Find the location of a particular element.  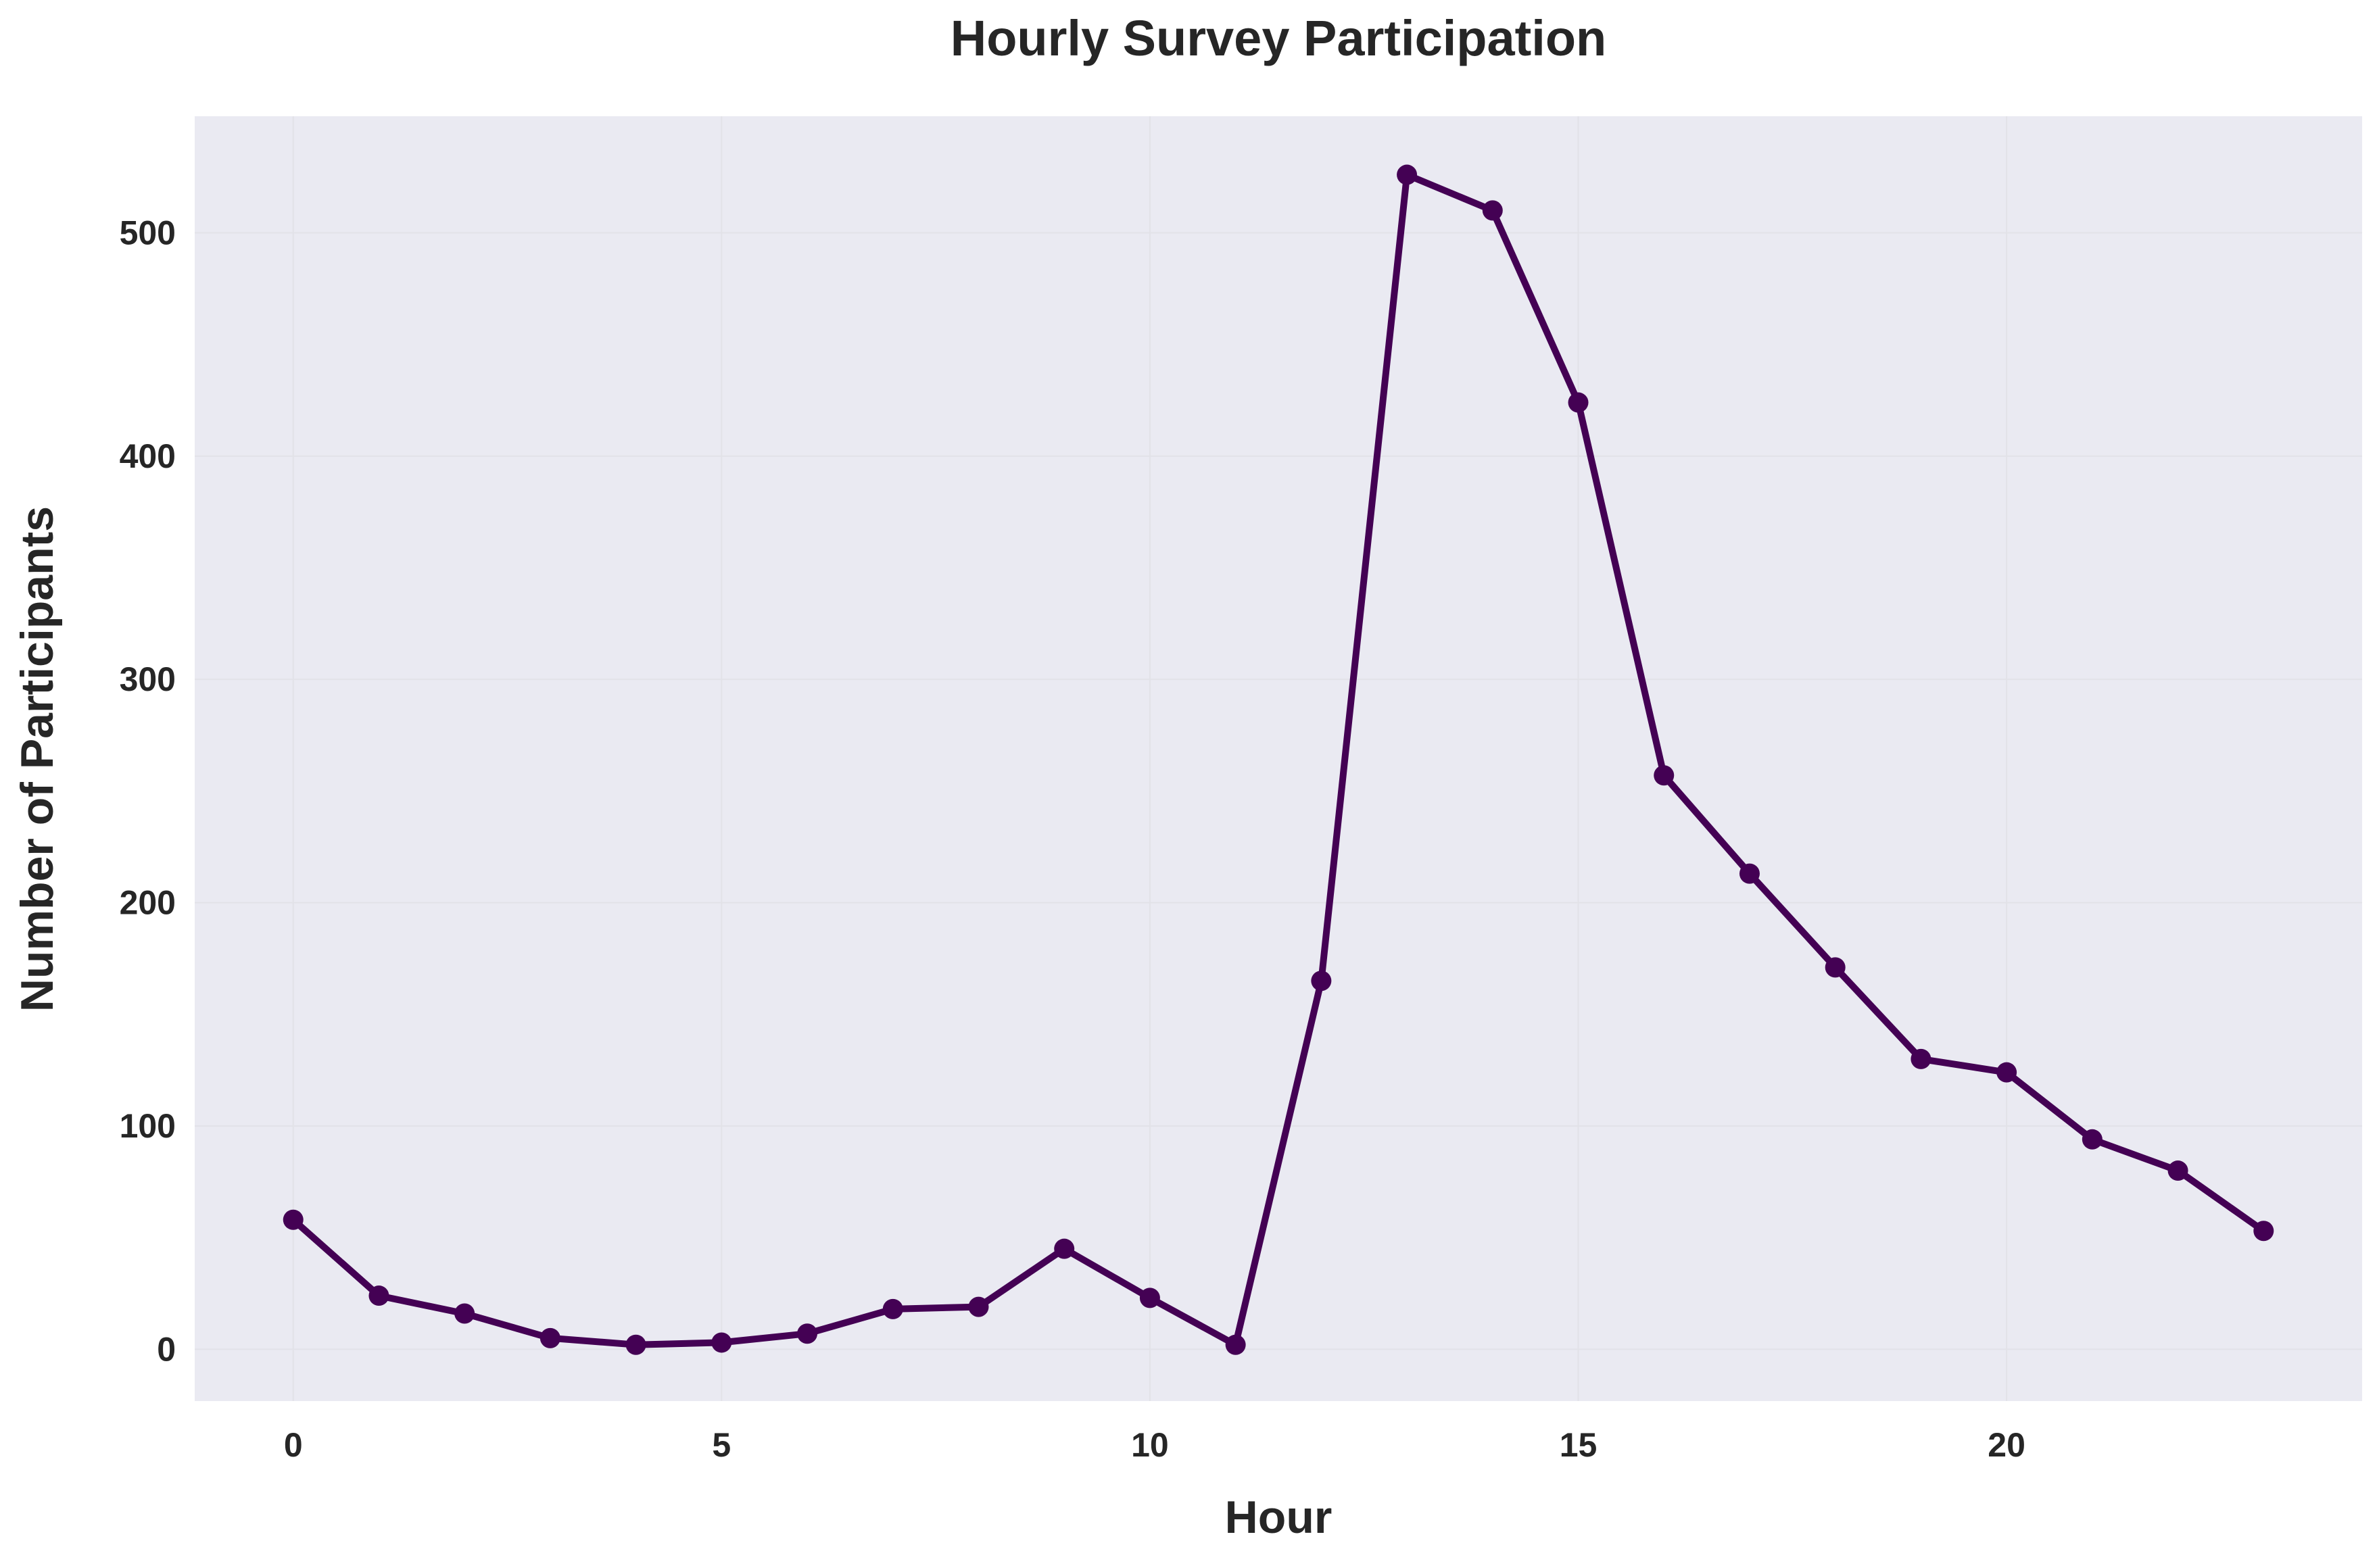

x-axis-label: Hour is located at coordinates (1279, 1517).